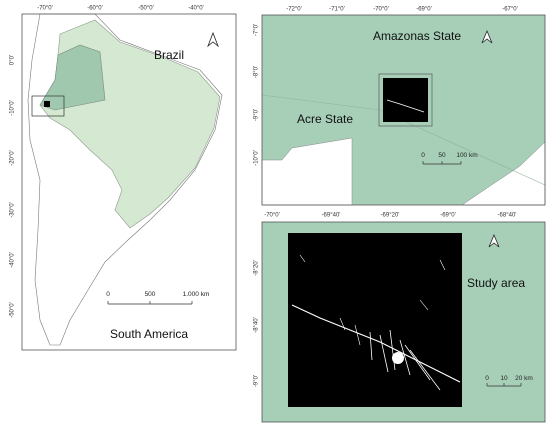  I want to click on x-tick-label: -71°0', so click(337, 10).